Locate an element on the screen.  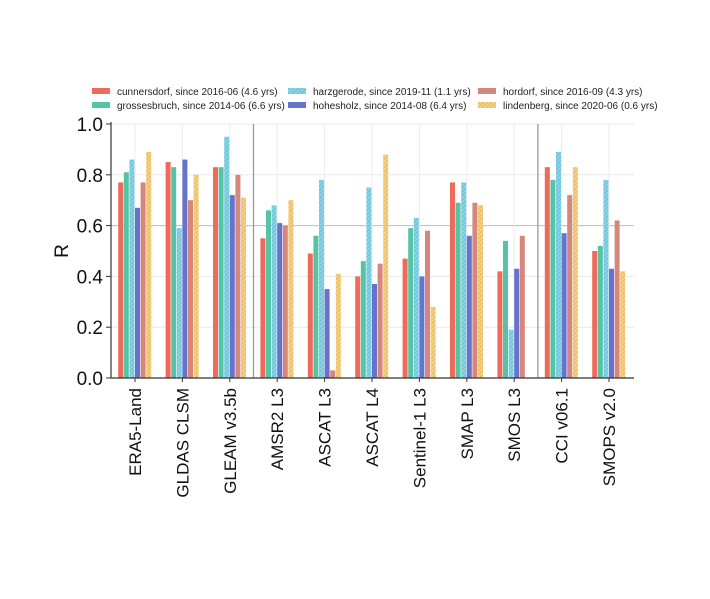
y-axis-label: R is located at coordinates (62, 251).